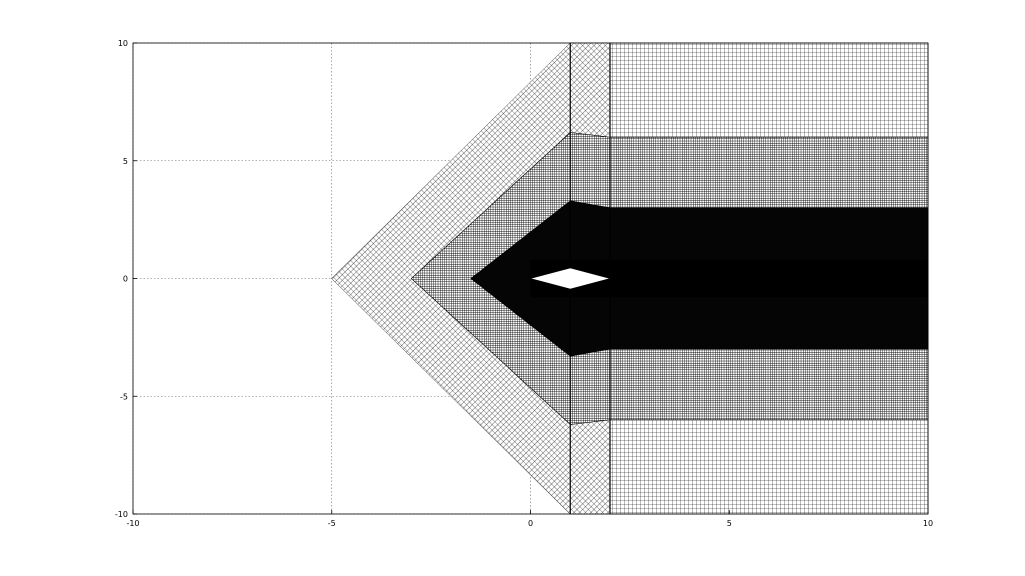 This screenshot has width=1025, height=576. What do you see at coordinates (124, 396) in the screenshot?
I see `y-tick-label: -5` at bounding box center [124, 396].